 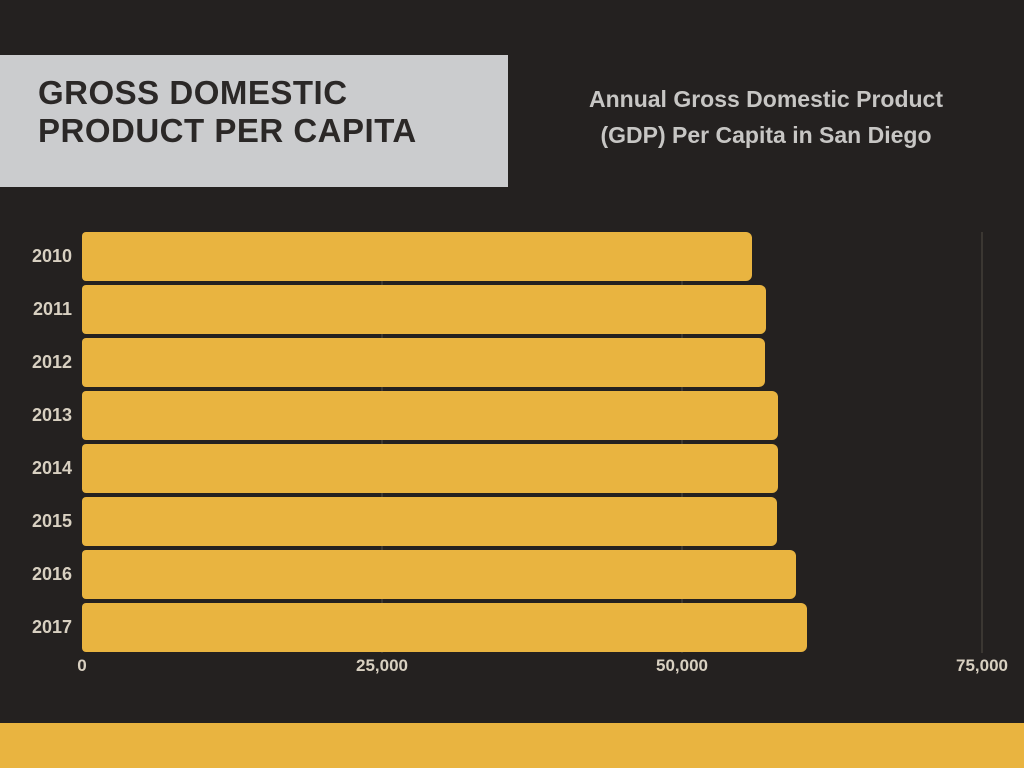 I want to click on year-label-2011: 2011, so click(x=52, y=309).